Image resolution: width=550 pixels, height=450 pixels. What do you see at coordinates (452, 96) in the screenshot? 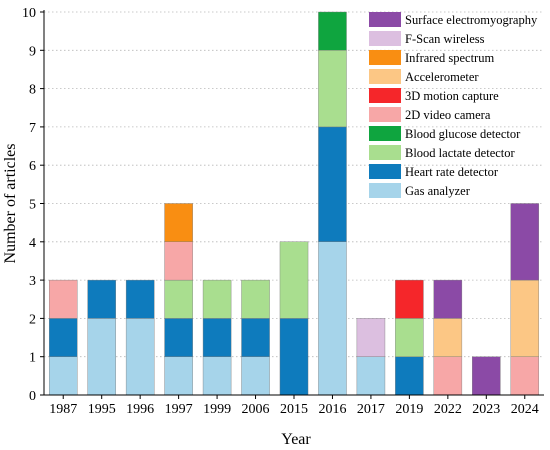
I see `legend-label: 3D motion capture` at bounding box center [452, 96].